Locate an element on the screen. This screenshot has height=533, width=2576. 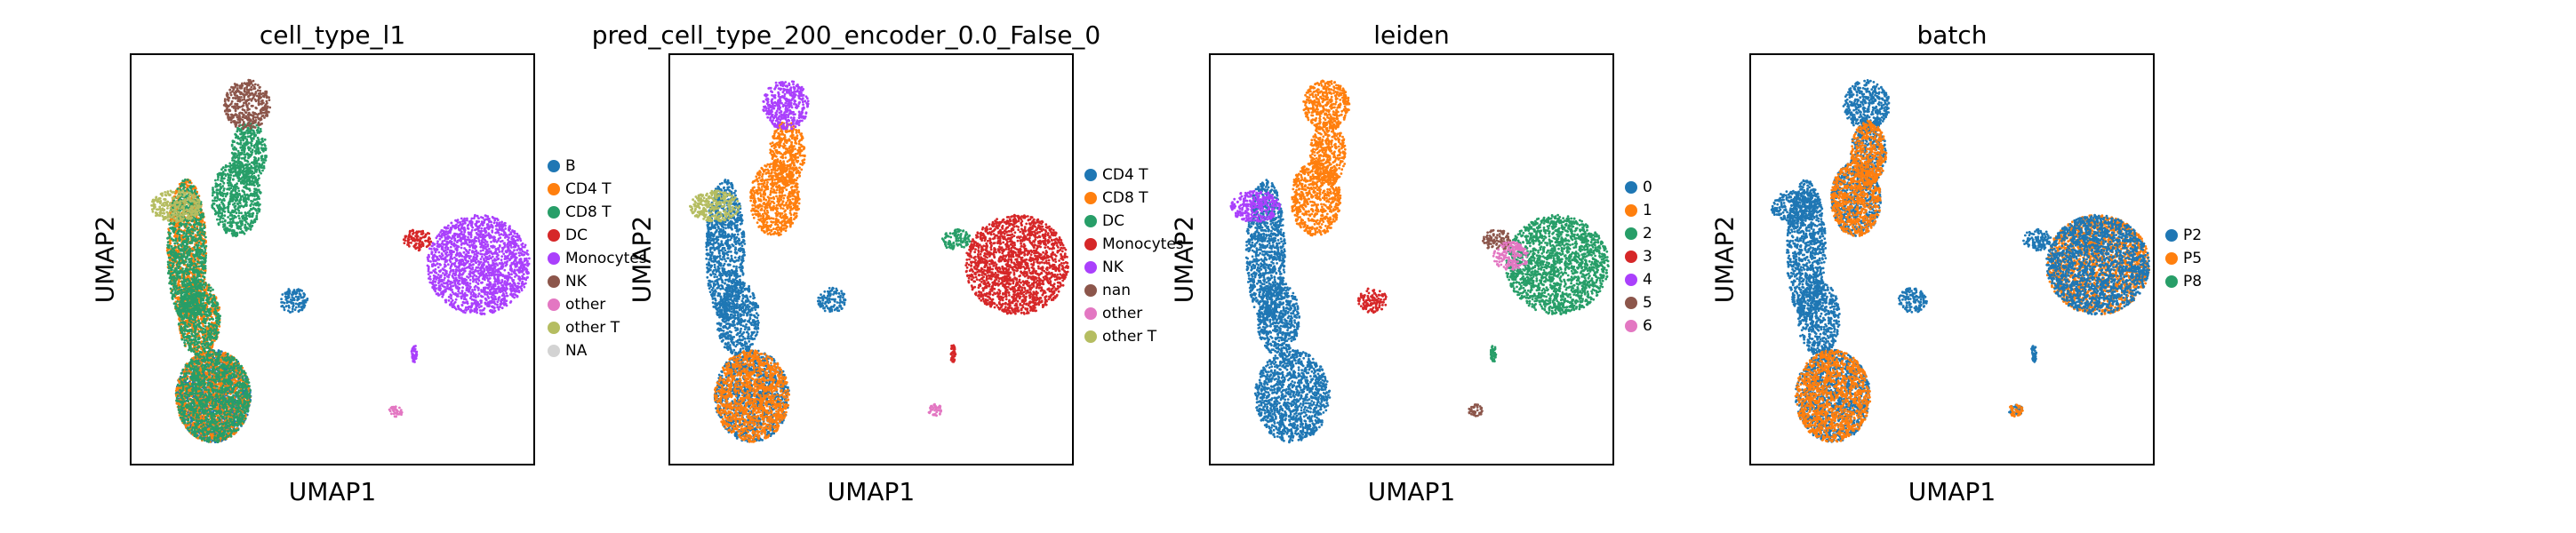
panel-title: cell_type_l1 is located at coordinates (332, 35).